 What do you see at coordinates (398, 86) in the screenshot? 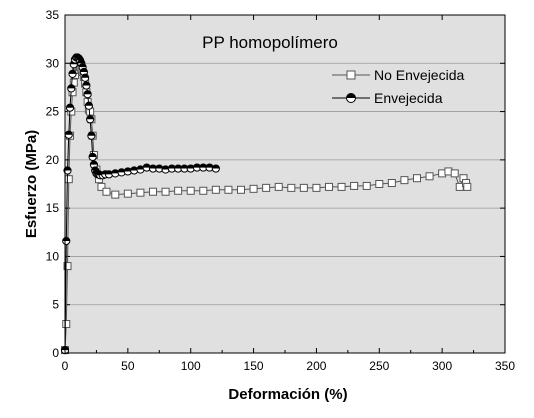
I see `legend: No Envejecida Envejecida` at bounding box center [398, 86].